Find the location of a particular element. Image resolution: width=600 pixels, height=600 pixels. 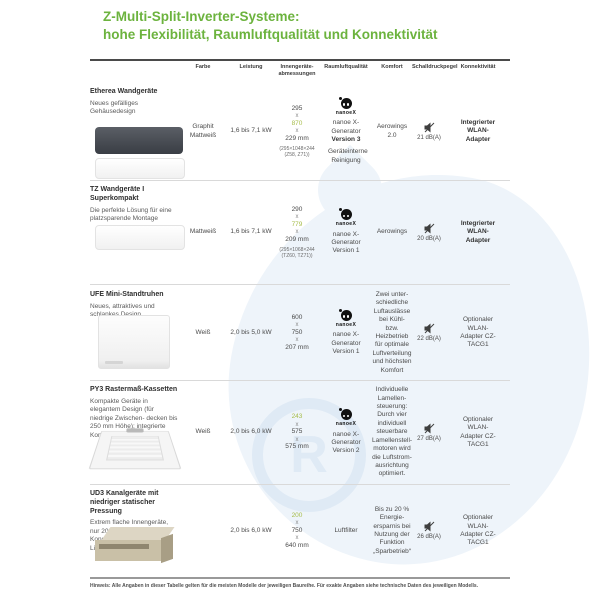

page-title-line1: Z-Multi-Split-Inverter-Systeme: is located at coordinates (201, 16).